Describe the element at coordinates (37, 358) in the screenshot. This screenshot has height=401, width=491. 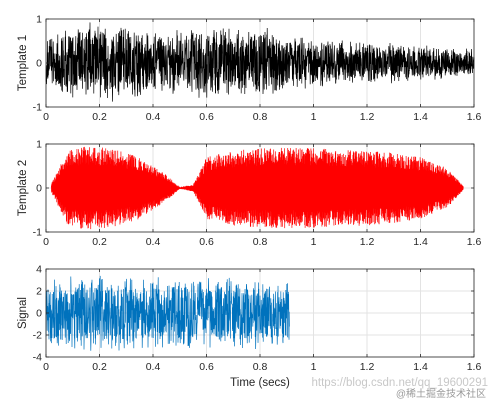
I see `y-tick-label: -4` at that location.